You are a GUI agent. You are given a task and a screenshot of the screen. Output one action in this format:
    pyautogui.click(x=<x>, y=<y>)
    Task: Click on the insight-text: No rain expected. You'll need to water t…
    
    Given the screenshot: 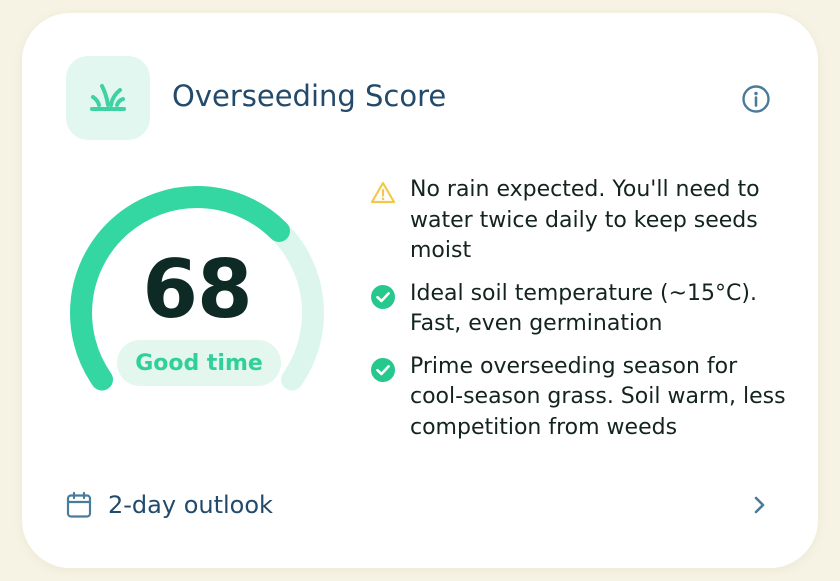 What is the action you would take?
    pyautogui.click(x=585, y=220)
    